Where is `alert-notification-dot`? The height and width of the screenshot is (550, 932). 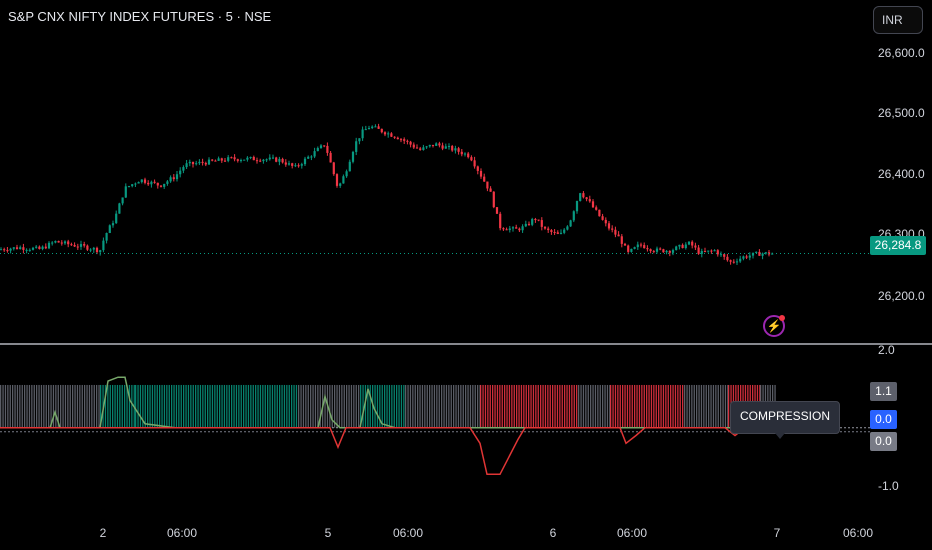
alert-notification-dot is located at coordinates (782, 318).